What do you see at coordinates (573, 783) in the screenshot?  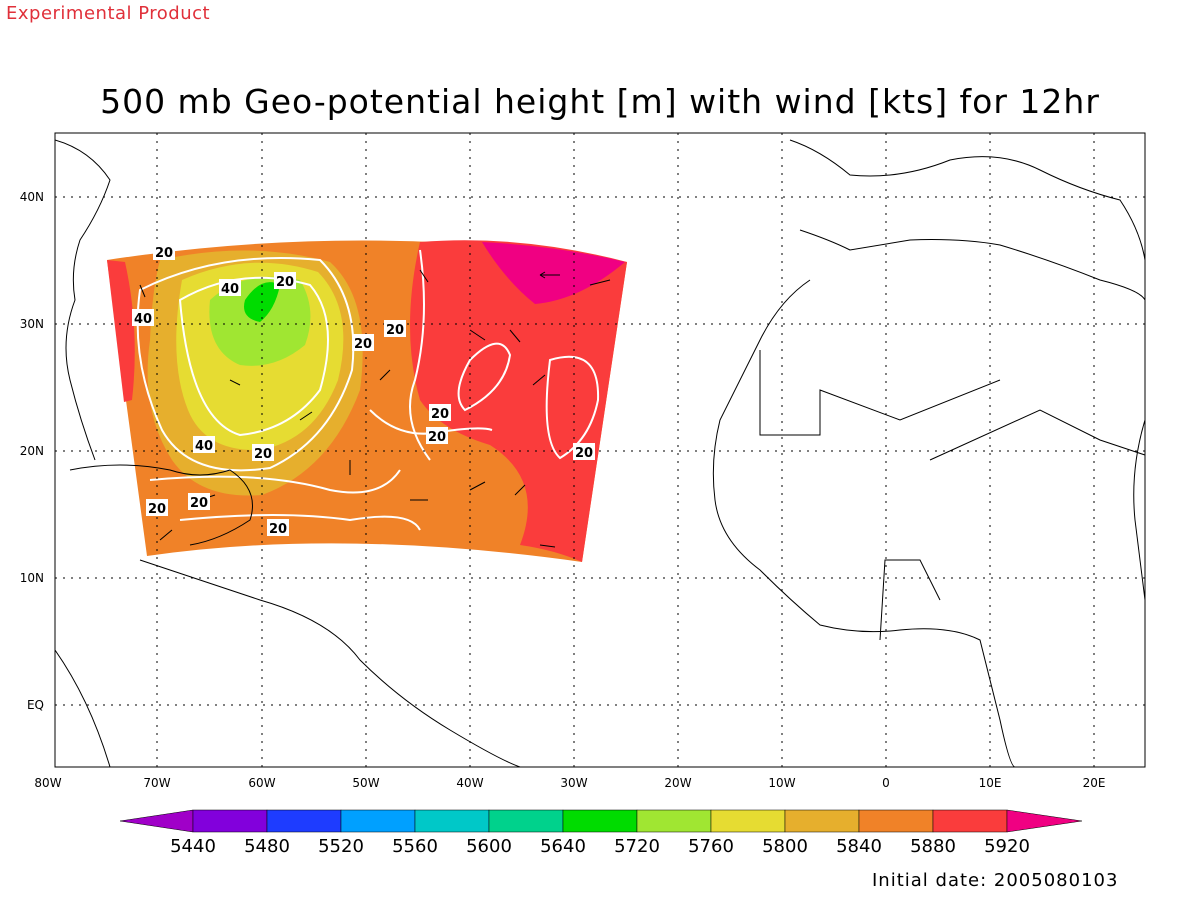 I see `lon-tick-label: 30W` at bounding box center [573, 783].